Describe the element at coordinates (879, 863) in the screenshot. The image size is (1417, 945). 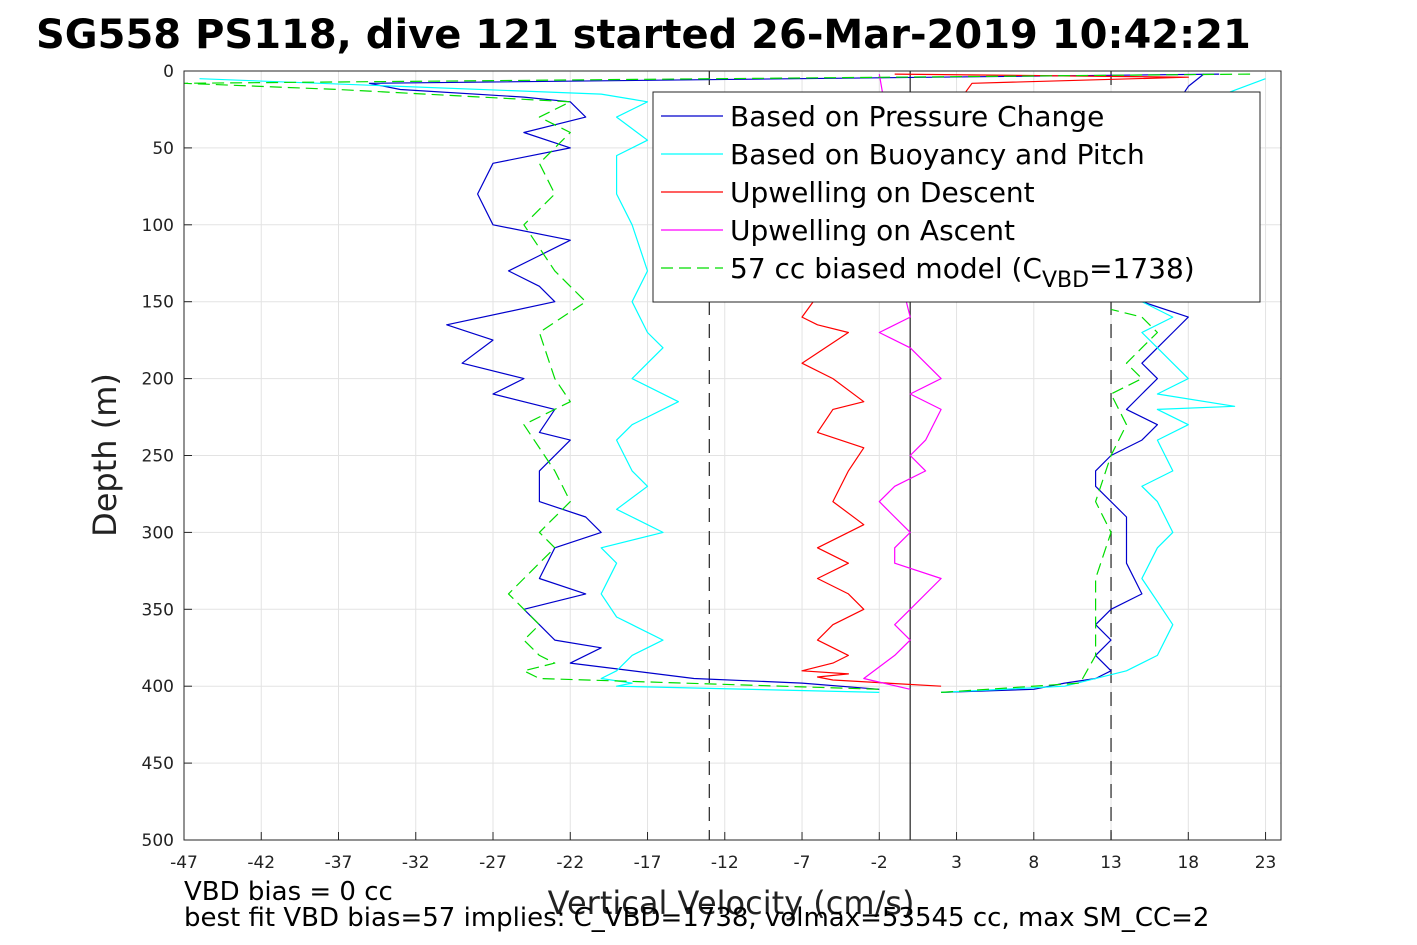
I see `x-tick-label: -2` at that location.